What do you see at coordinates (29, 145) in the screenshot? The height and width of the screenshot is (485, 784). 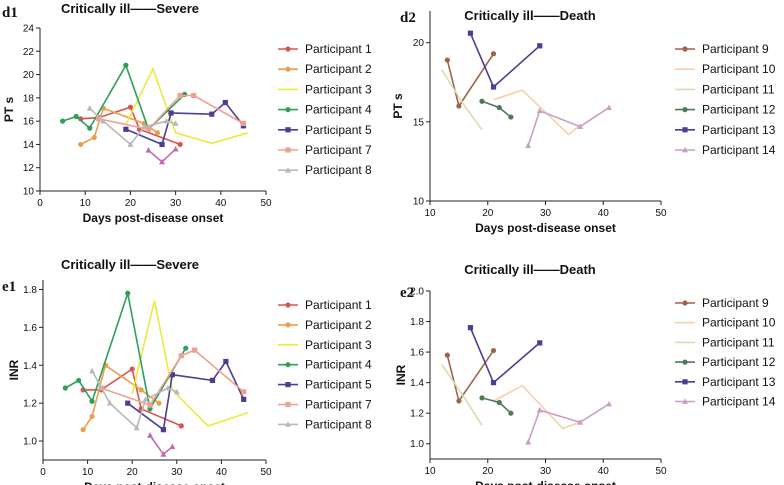 I see `y-tick-label: 14` at bounding box center [29, 145].